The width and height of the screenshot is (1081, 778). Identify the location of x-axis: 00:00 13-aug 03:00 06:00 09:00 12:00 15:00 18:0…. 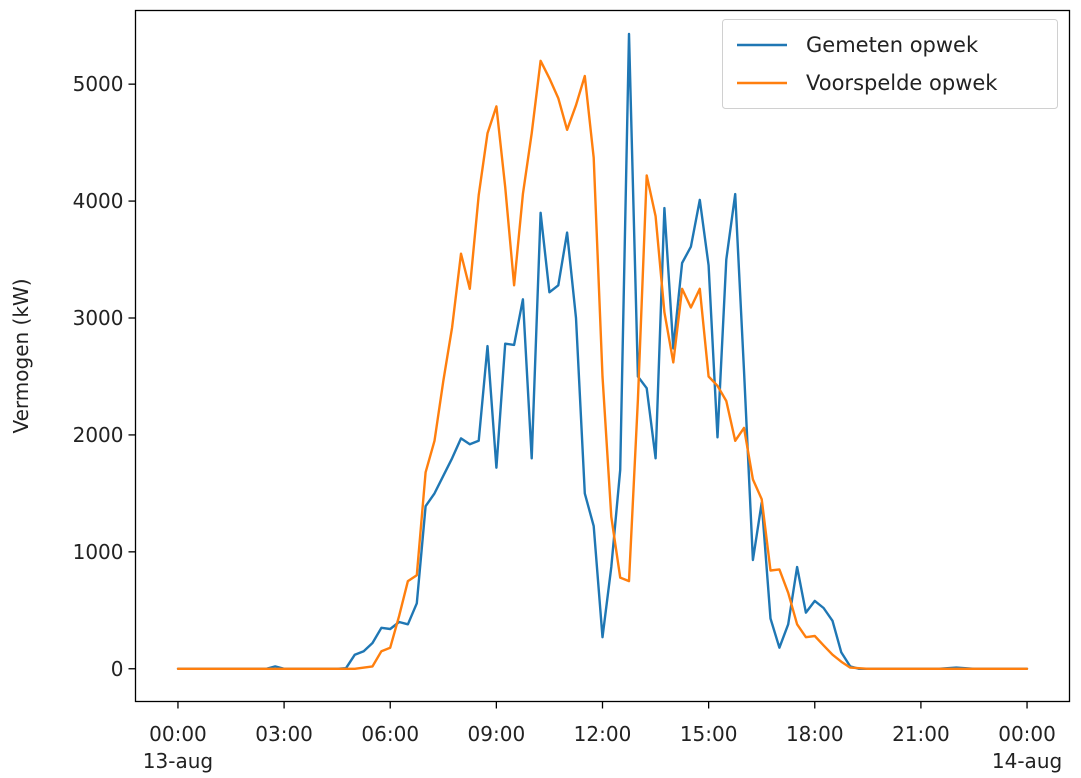
(602, 737).